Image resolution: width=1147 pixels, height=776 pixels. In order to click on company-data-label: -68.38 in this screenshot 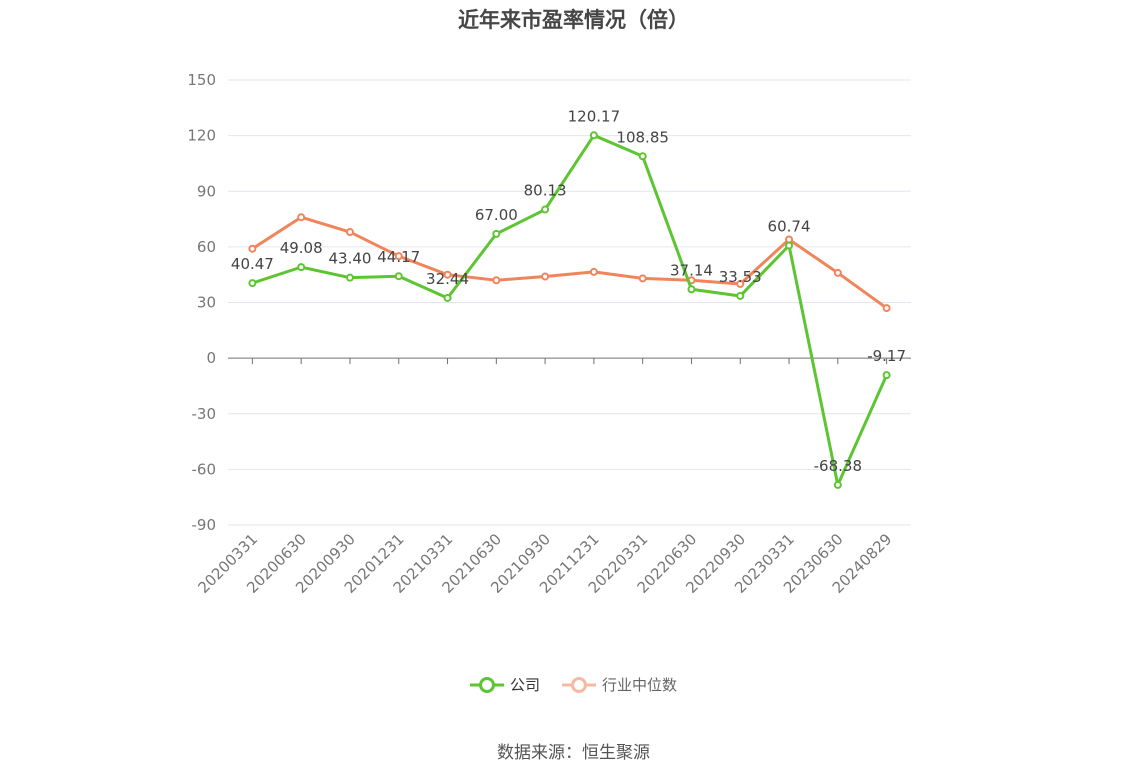, I will do `click(838, 466)`.